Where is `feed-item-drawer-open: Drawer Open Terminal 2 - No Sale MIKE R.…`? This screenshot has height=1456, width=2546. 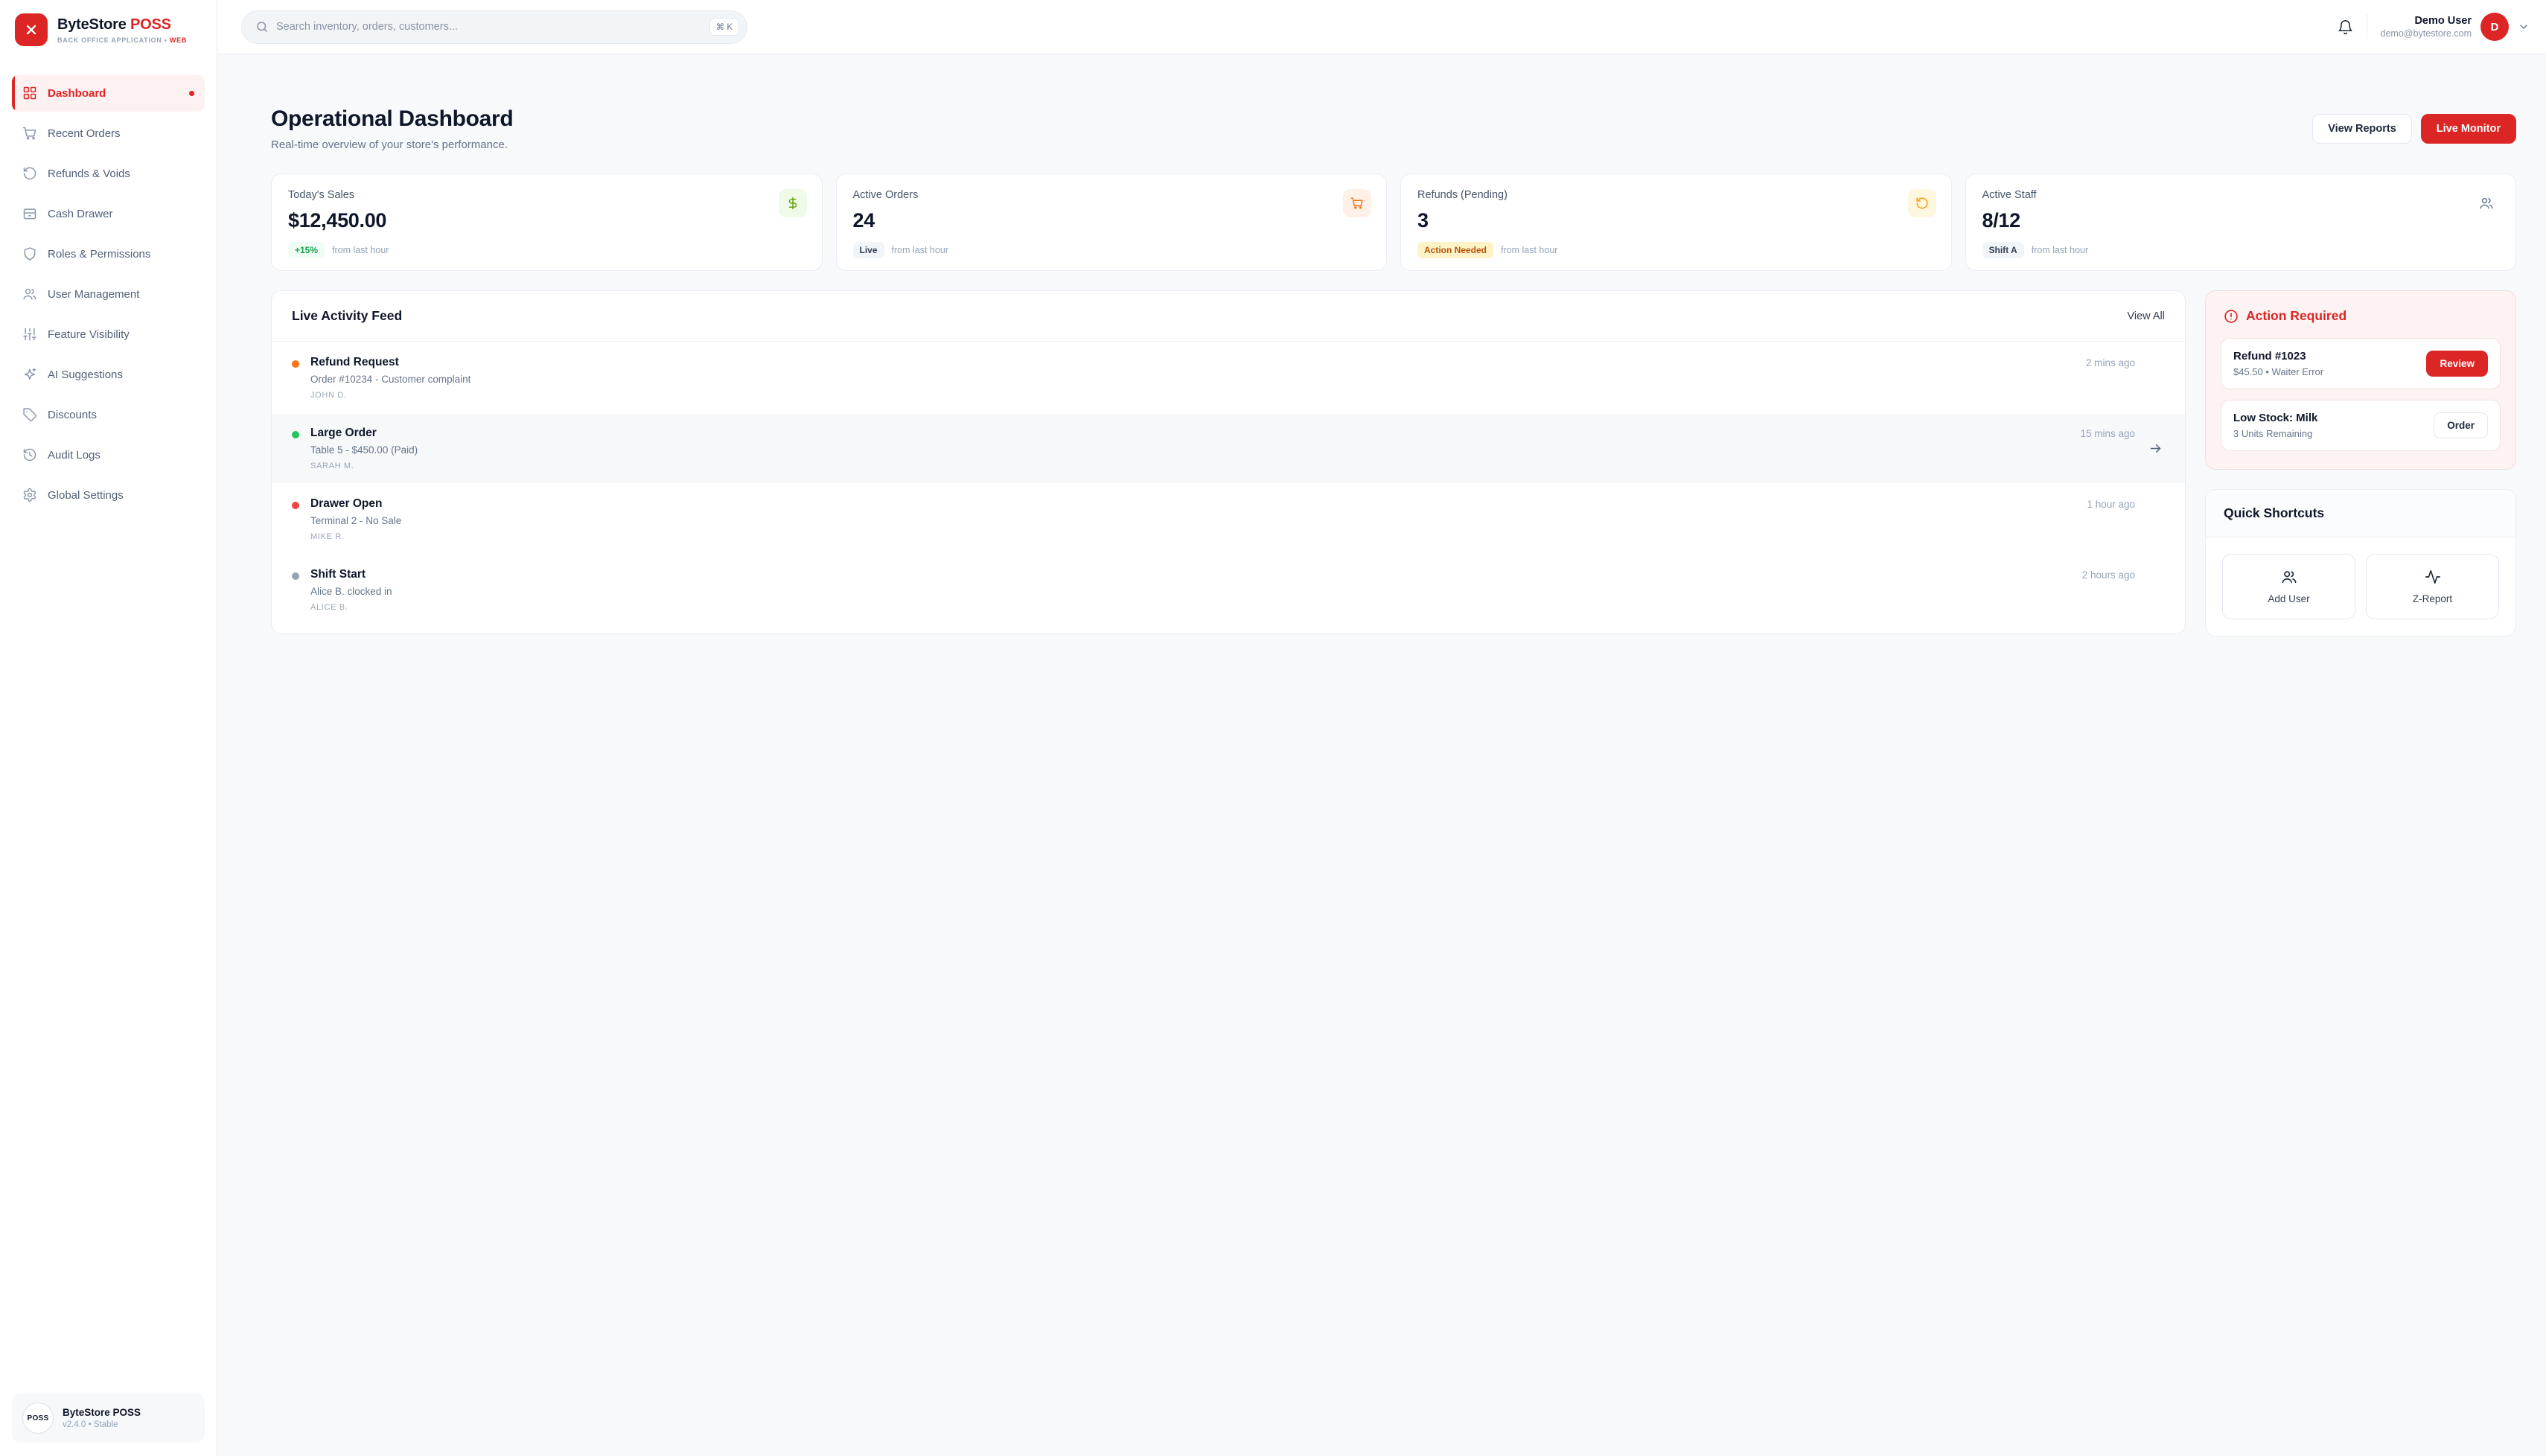 feed-item-drawer-open: Drawer Open Terminal 2 - No Sale MIKE R.… is located at coordinates (1229, 519).